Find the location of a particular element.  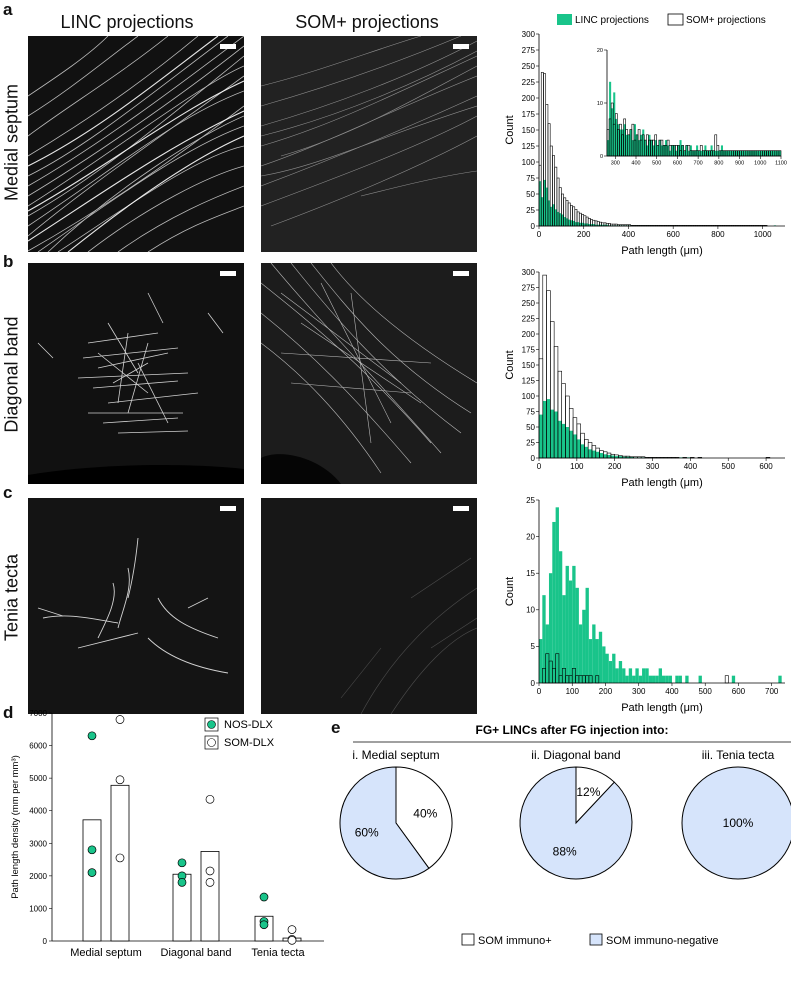

y-tick-label: 3000 is located at coordinates (38, 843).